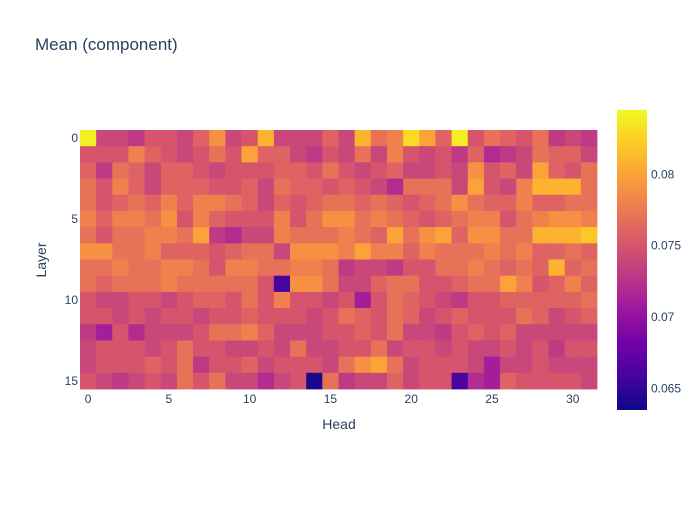  Describe the element at coordinates (169, 399) in the screenshot. I see `x-tick-label: 5` at that location.